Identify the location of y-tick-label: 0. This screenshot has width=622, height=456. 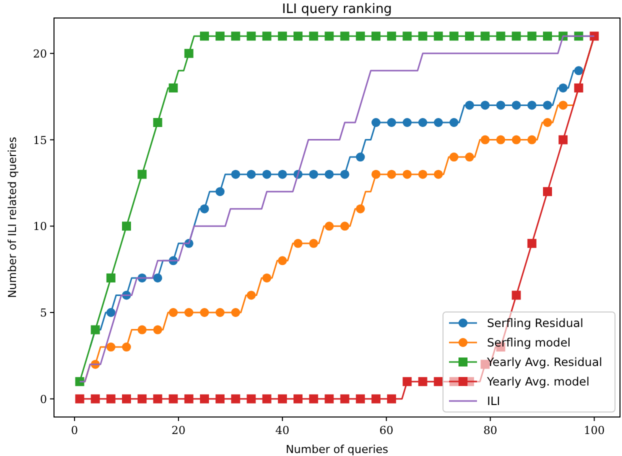
(43, 399).